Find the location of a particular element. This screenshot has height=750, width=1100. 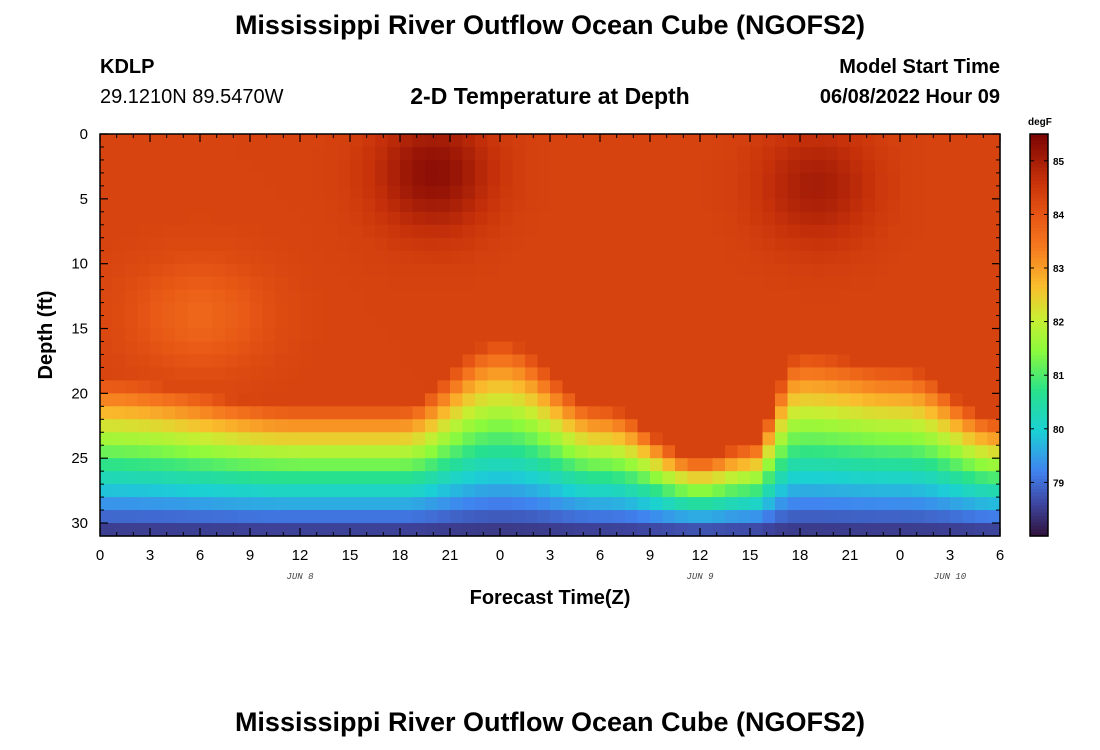

colorbar-tick-label: 80 is located at coordinates (1059, 430).